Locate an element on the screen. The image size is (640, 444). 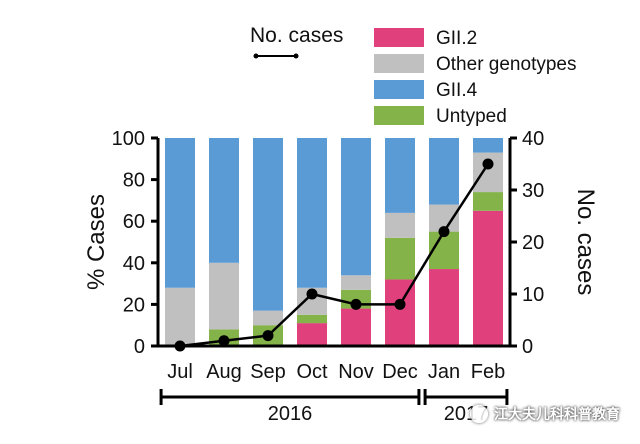
y2-tick-label: 20 is located at coordinates (533, 243).